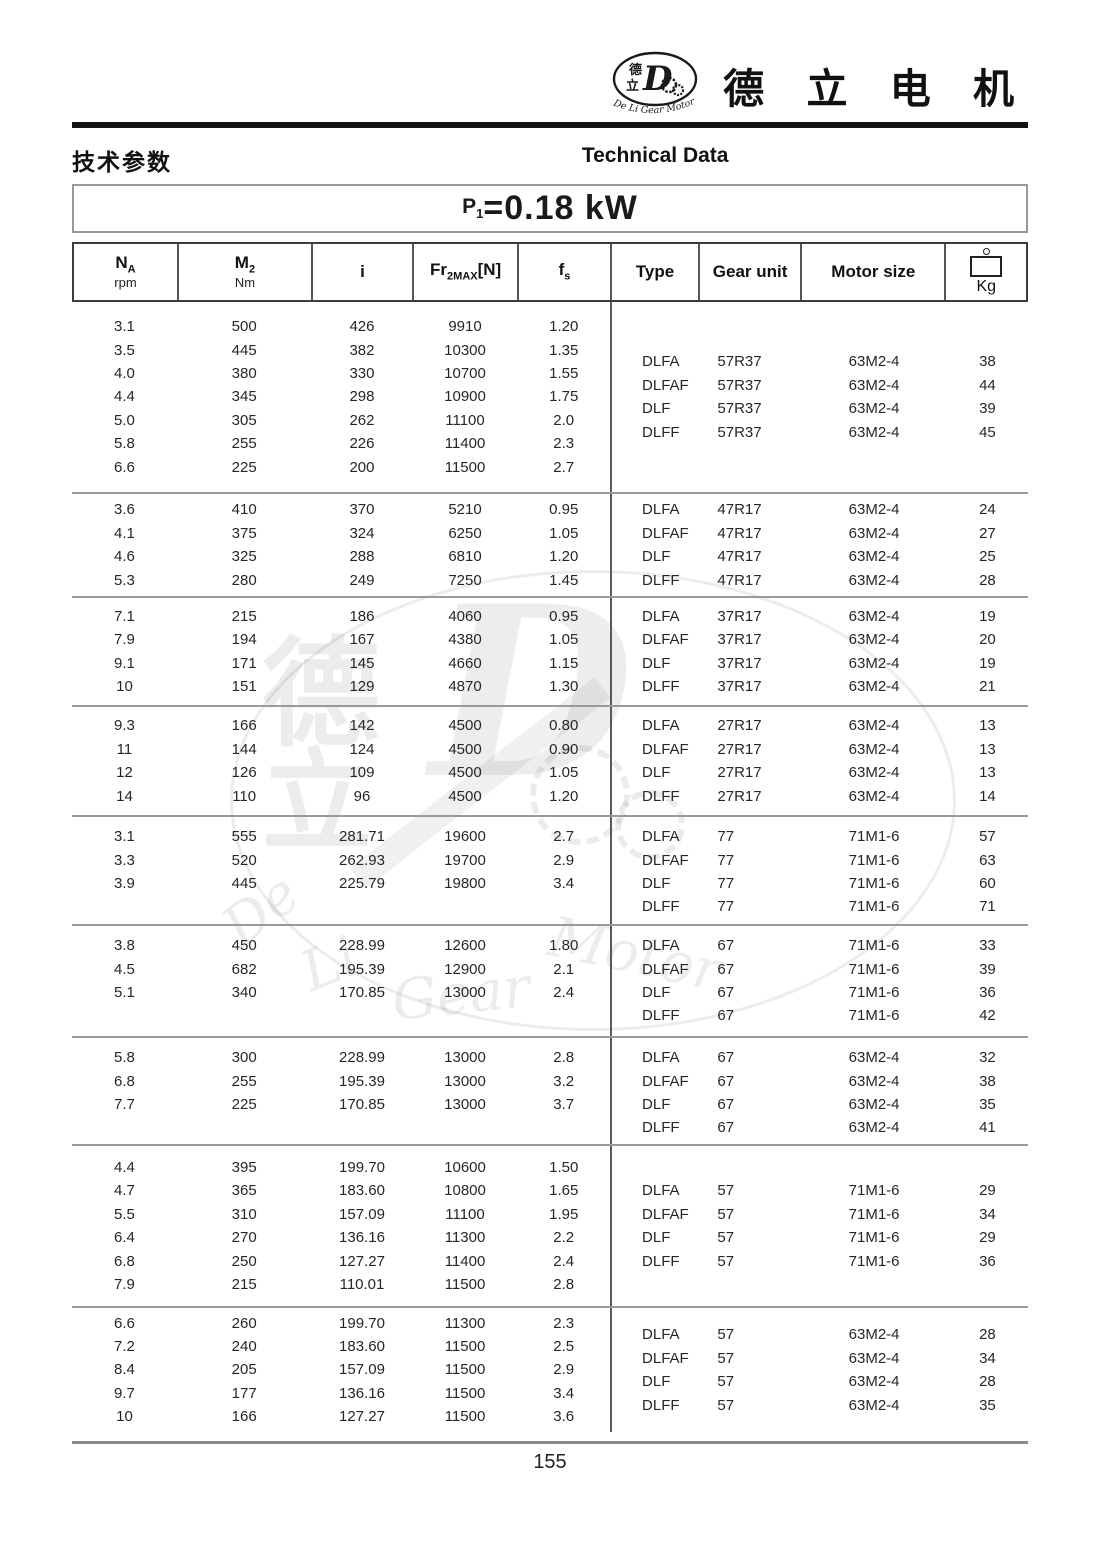  What do you see at coordinates (820, 906) in the screenshot?
I see `variant-row: DLFF 77 71M1-6 71` at bounding box center [820, 906].